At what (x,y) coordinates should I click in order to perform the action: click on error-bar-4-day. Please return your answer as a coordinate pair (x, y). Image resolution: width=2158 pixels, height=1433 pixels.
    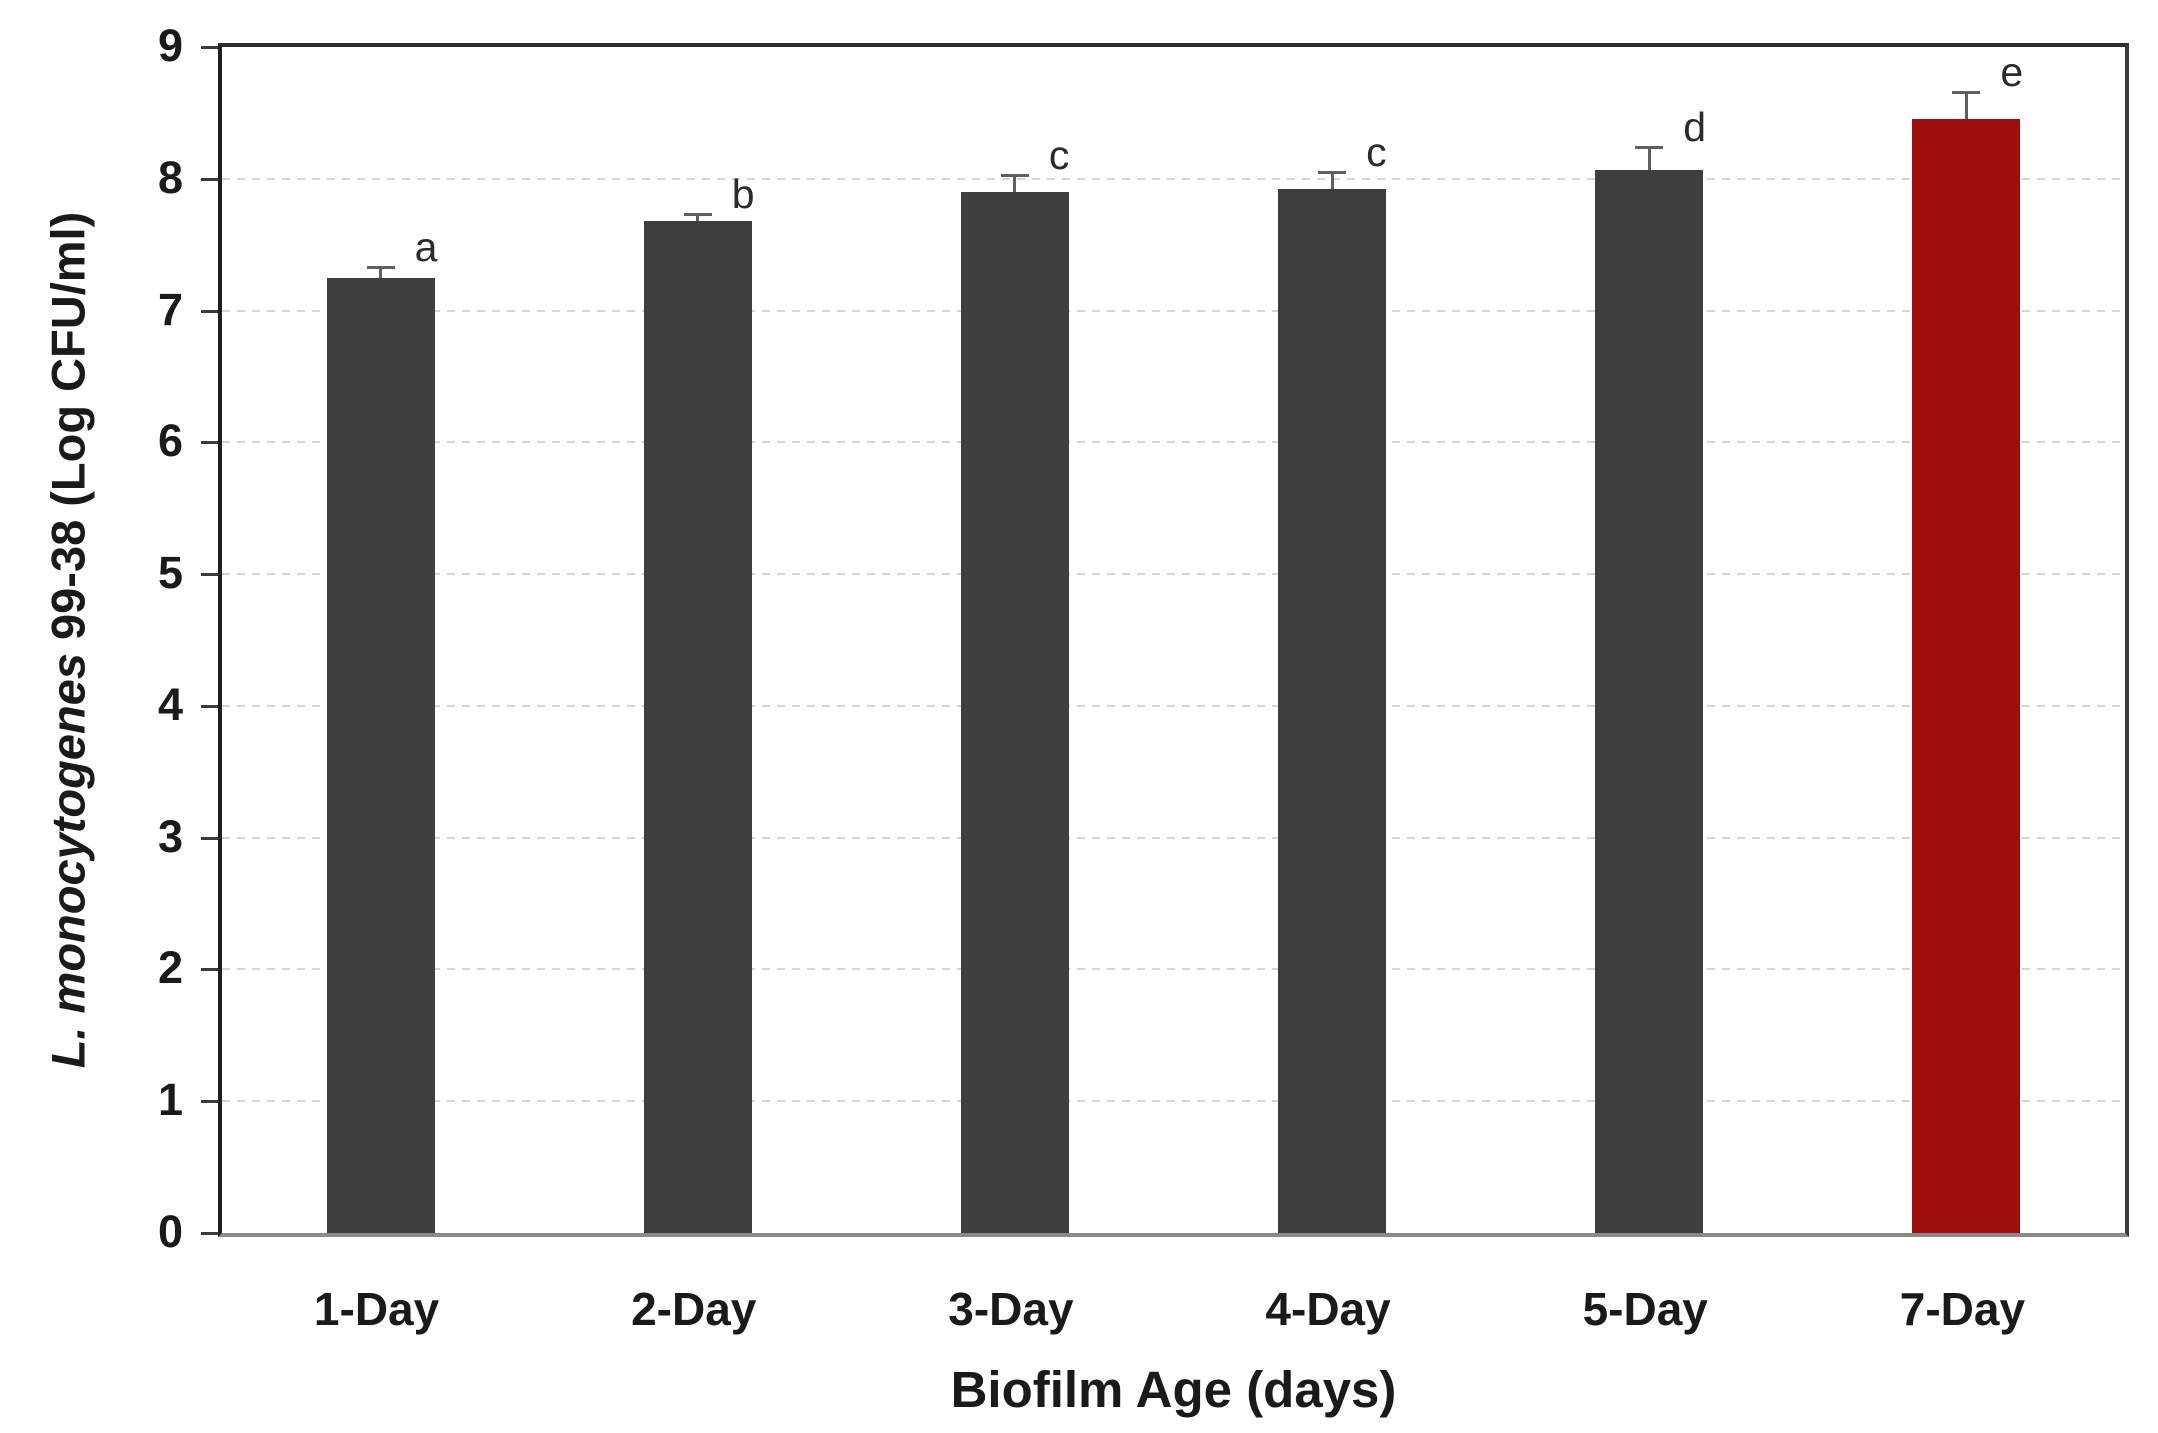
    Looking at the image, I should click on (1332, 181).